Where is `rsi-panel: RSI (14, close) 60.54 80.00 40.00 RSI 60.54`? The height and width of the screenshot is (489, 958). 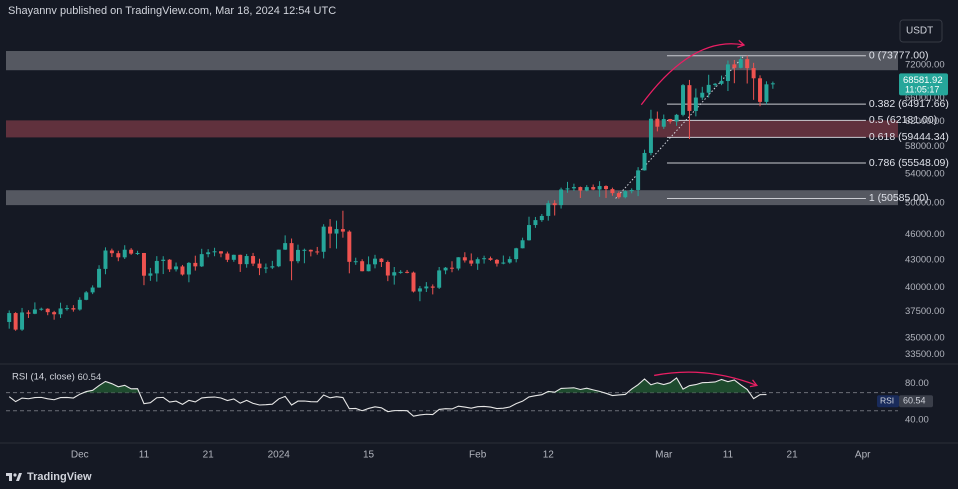
rsi-panel: RSI (14, close) 60.54 80.00 40.00 RSI 60.54 is located at coordinates (479, 394).